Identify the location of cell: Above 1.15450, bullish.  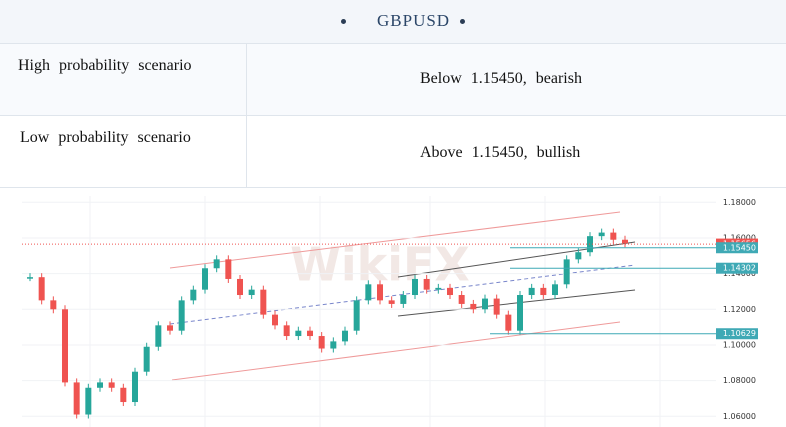
(500, 152).